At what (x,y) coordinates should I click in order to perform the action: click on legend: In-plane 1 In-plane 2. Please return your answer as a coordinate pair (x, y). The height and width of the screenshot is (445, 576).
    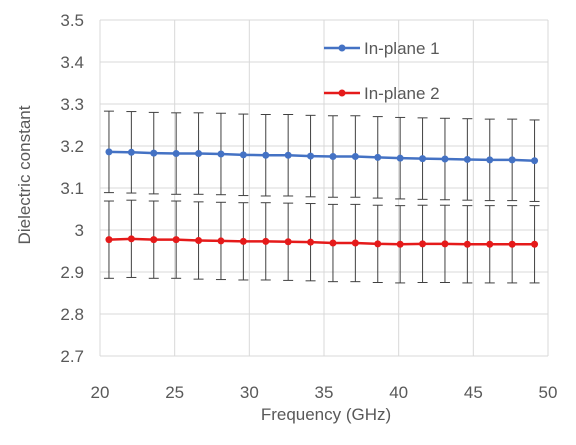
    Looking at the image, I should click on (382, 71).